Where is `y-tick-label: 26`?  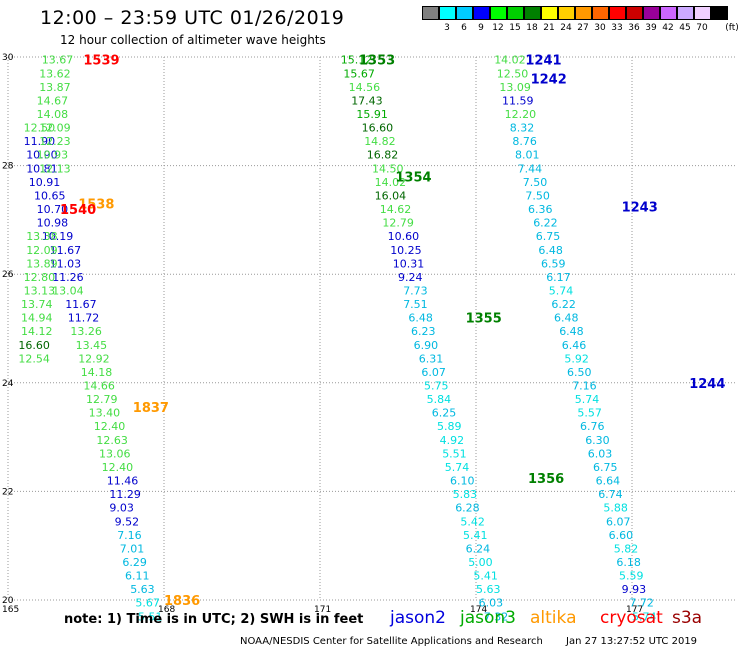
y-tick-label: 26 is located at coordinates (8, 275).